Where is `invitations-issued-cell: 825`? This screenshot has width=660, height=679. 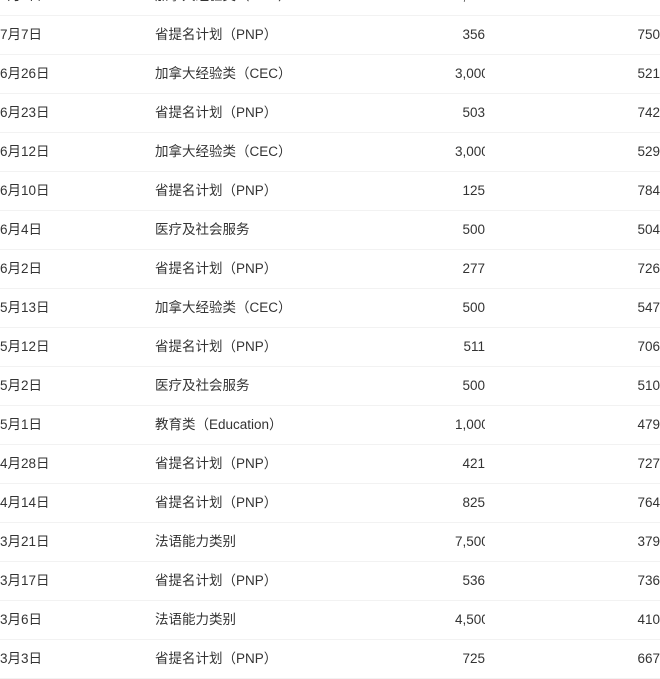
invitations-issued-cell: 825 is located at coordinates (470, 503).